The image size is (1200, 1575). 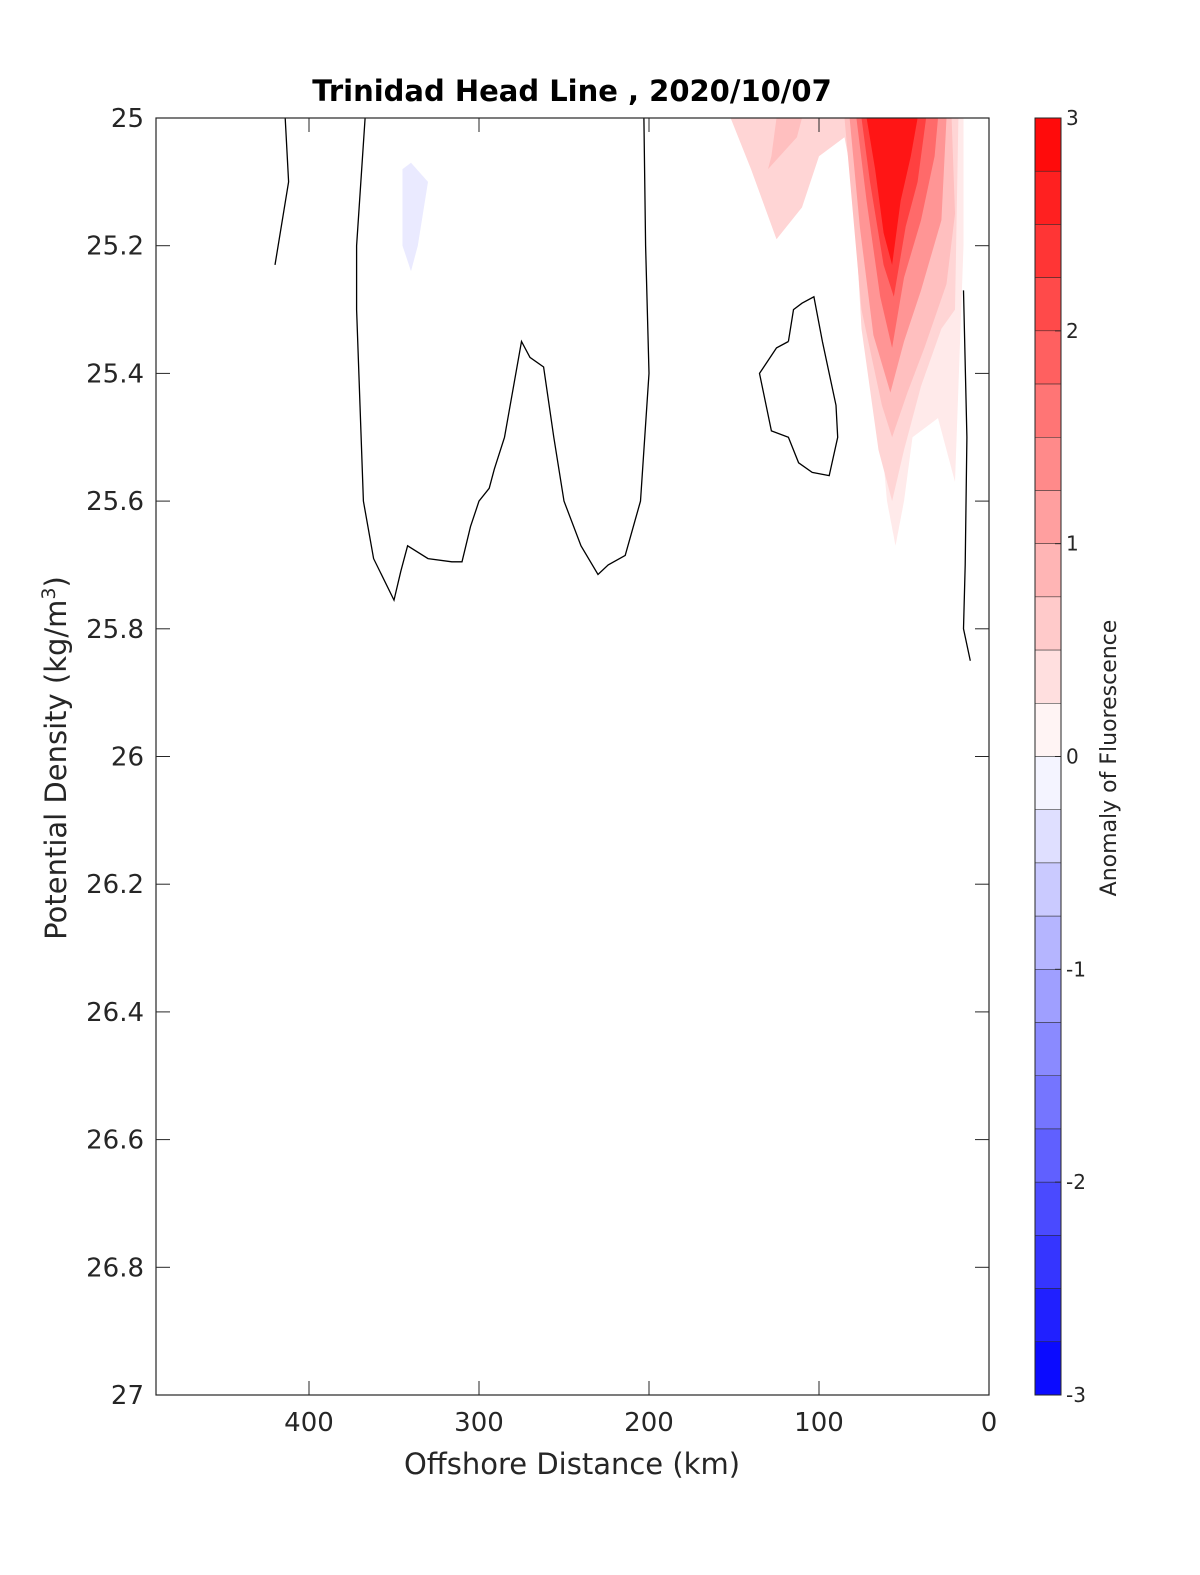 What do you see at coordinates (1072, 544) in the screenshot?
I see `colorbar-tick-label: 1` at bounding box center [1072, 544].